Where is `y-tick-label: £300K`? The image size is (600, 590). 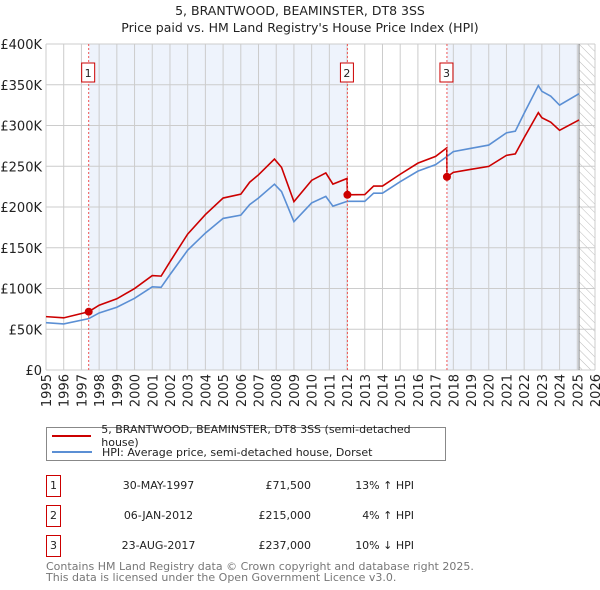
y-tick-label: £300K is located at coordinates (21, 127).